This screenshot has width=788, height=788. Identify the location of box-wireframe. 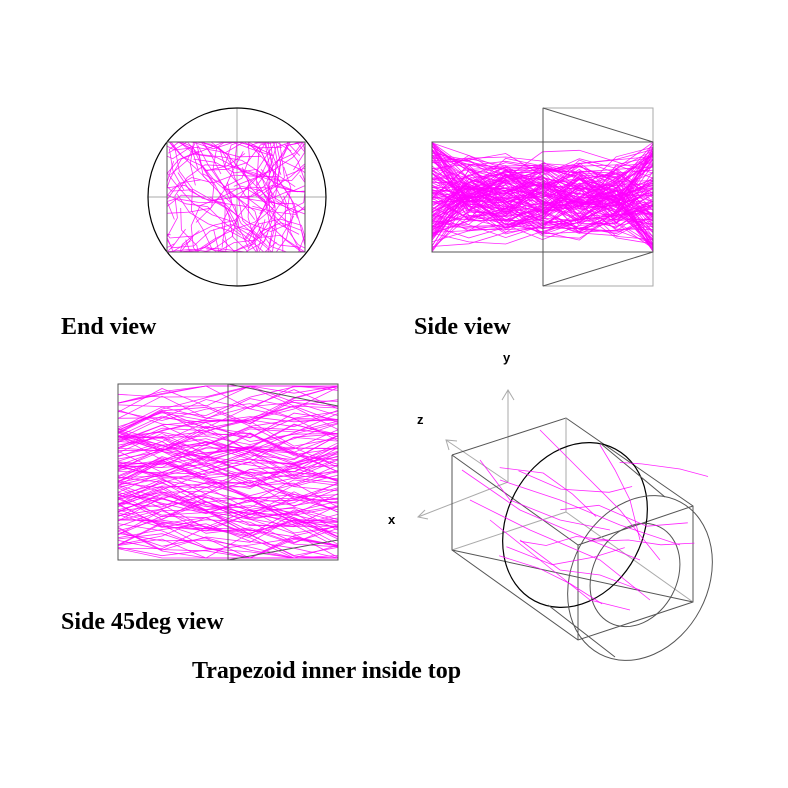
(572, 529).